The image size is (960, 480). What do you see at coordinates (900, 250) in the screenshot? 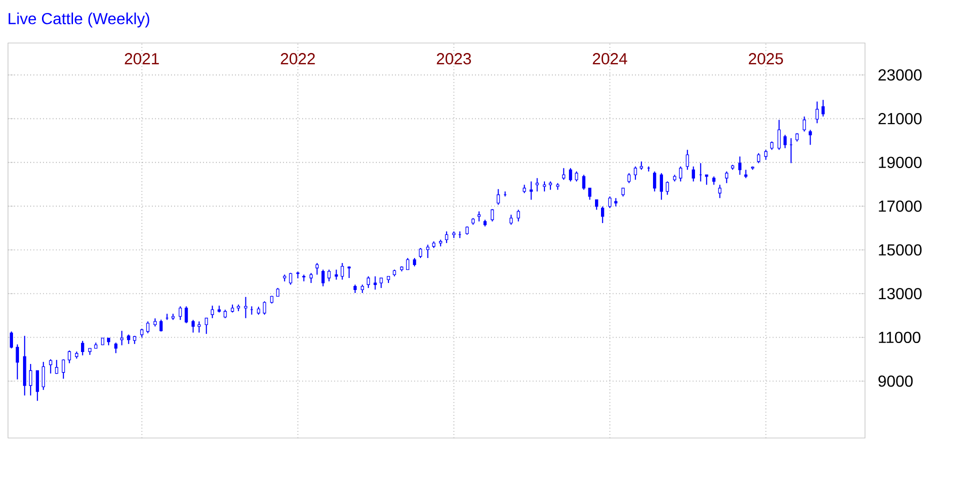
I see `y-tick-label: 15000` at bounding box center [900, 250].